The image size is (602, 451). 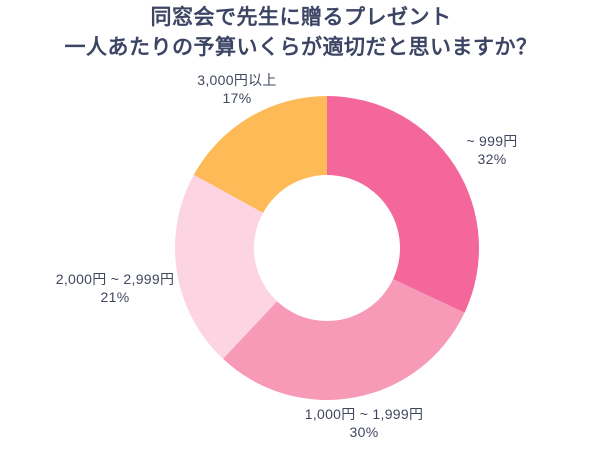 What do you see at coordinates (301, 33) in the screenshot?
I see `chart-title: 同窓会で先生に贈るプレゼント 一人あたりの予算いくらが適切だと思いますか？` at bounding box center [301, 33].